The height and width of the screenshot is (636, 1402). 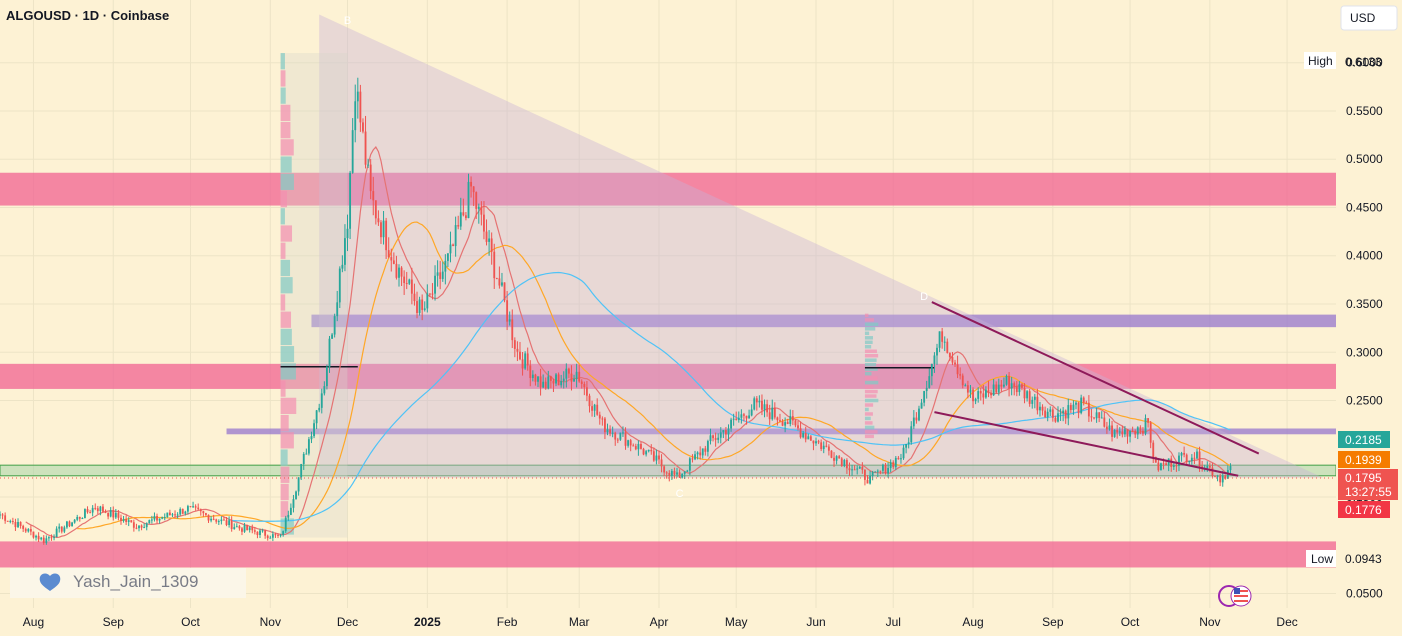 I want to click on falling-wedge, so click(x=1095, y=389).